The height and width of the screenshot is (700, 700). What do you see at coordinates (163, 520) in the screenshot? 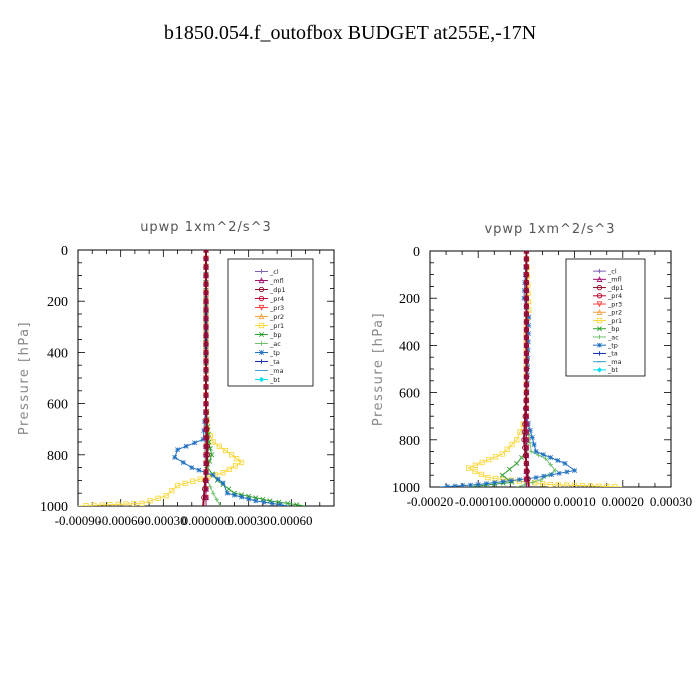
I see `x-tick-label: -0.00030` at bounding box center [163, 520].